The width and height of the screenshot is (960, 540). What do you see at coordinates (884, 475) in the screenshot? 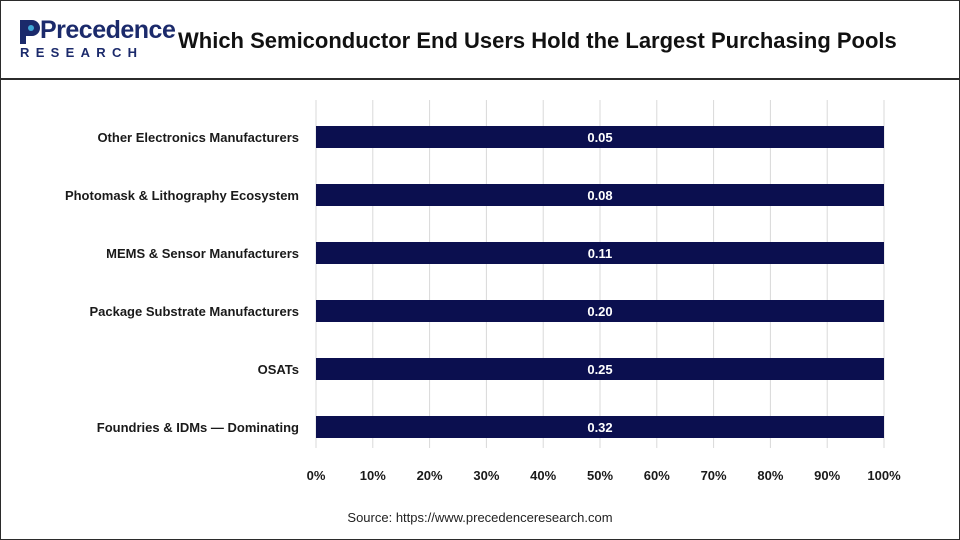
I see `x-tick-label: 100%` at bounding box center [884, 475].